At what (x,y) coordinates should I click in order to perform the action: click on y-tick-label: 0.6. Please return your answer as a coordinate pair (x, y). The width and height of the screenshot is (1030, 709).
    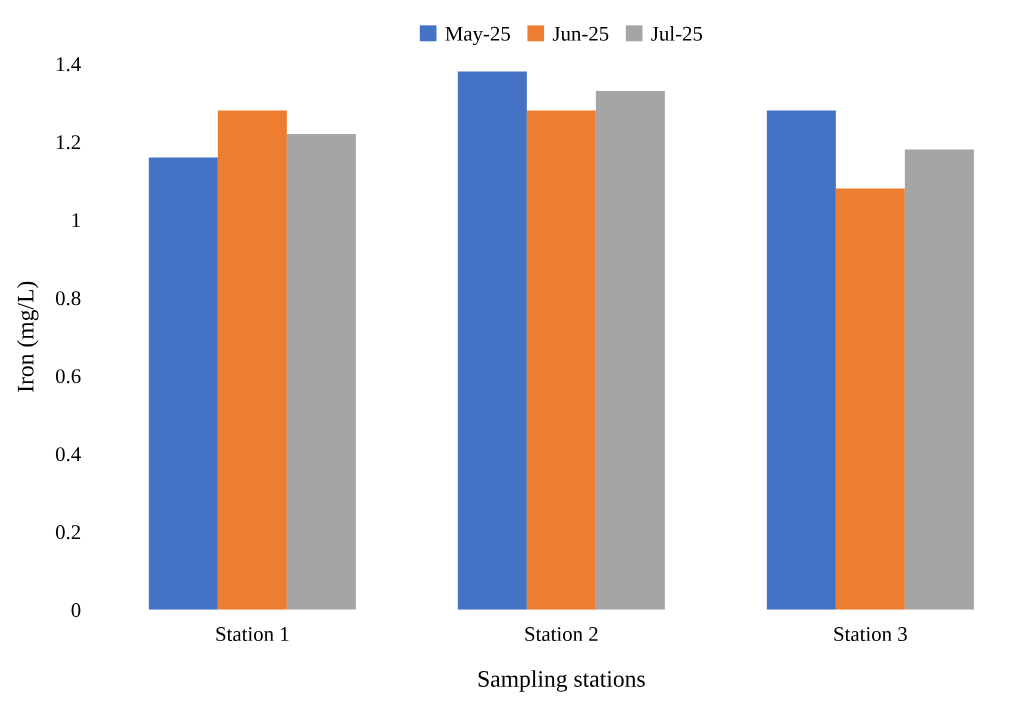
    Looking at the image, I should click on (68, 376).